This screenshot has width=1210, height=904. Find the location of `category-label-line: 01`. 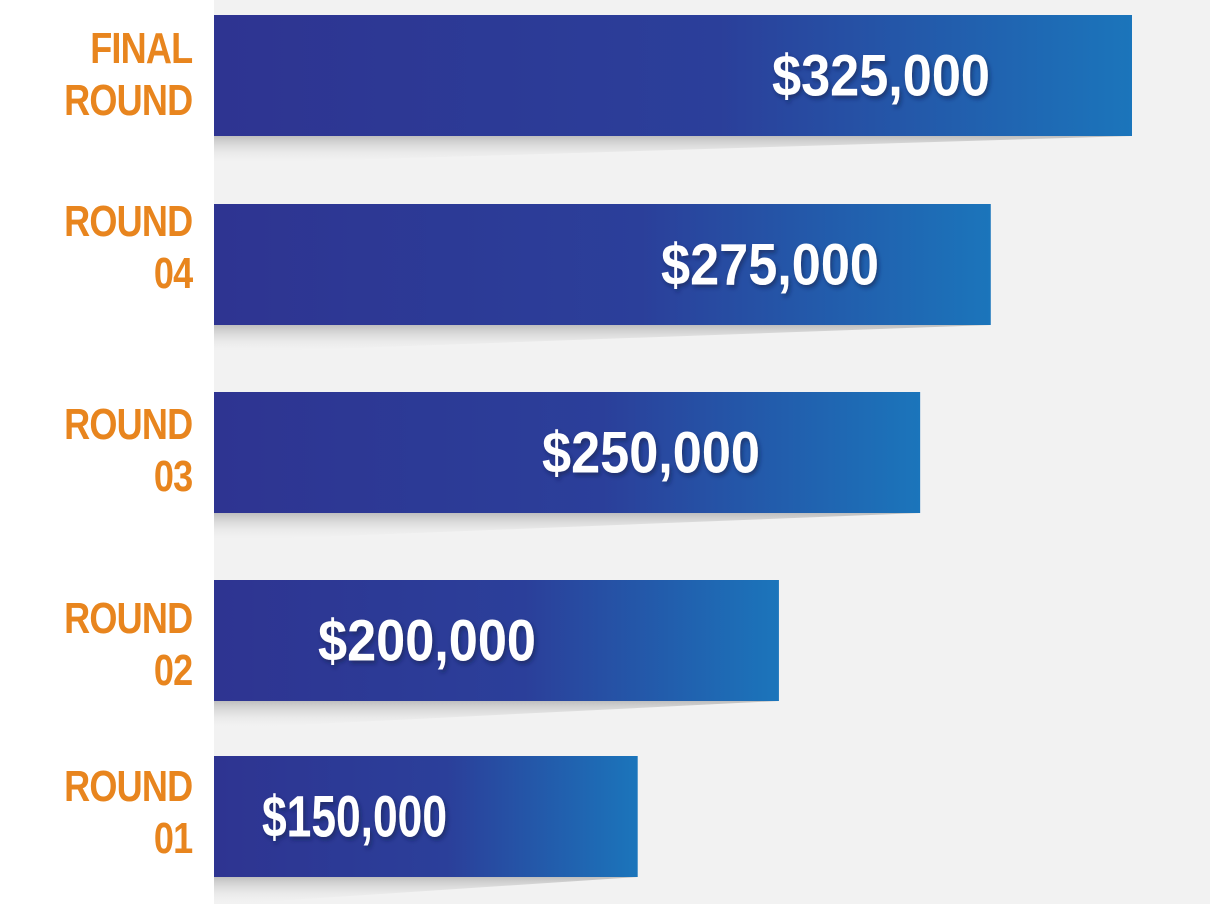

category-label-line: 01 is located at coordinates (172, 838).